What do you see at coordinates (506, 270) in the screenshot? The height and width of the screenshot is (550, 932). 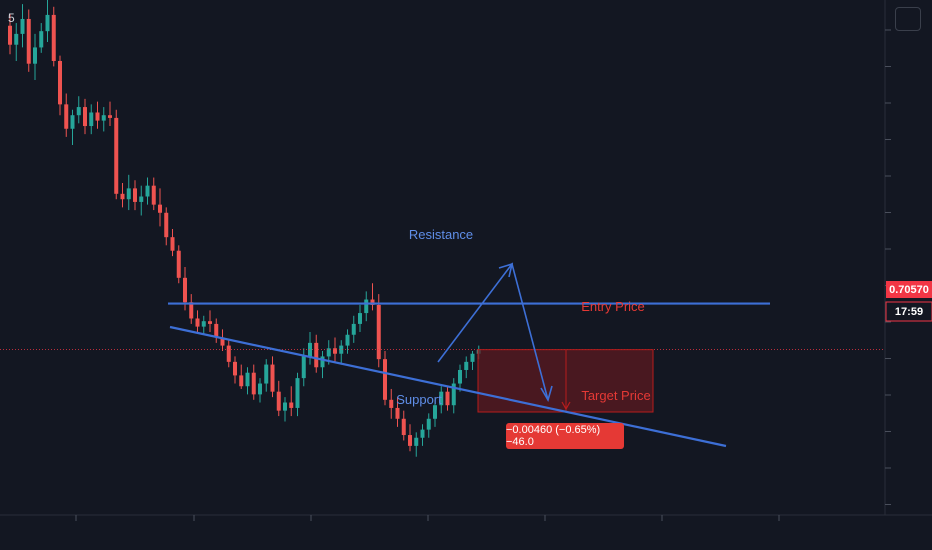 I see `arrowhead-up` at bounding box center [506, 270].